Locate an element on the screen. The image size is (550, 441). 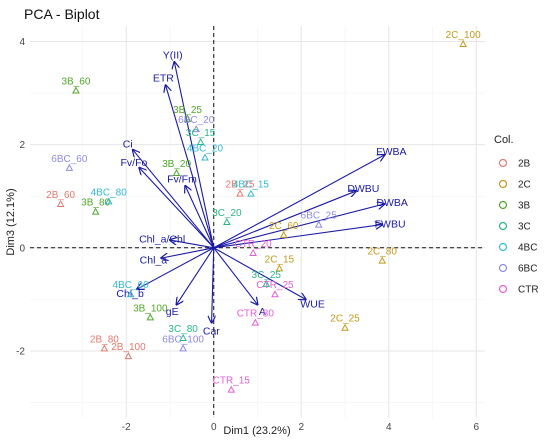
point-2b-80: 2B_80 is located at coordinates (104, 343).